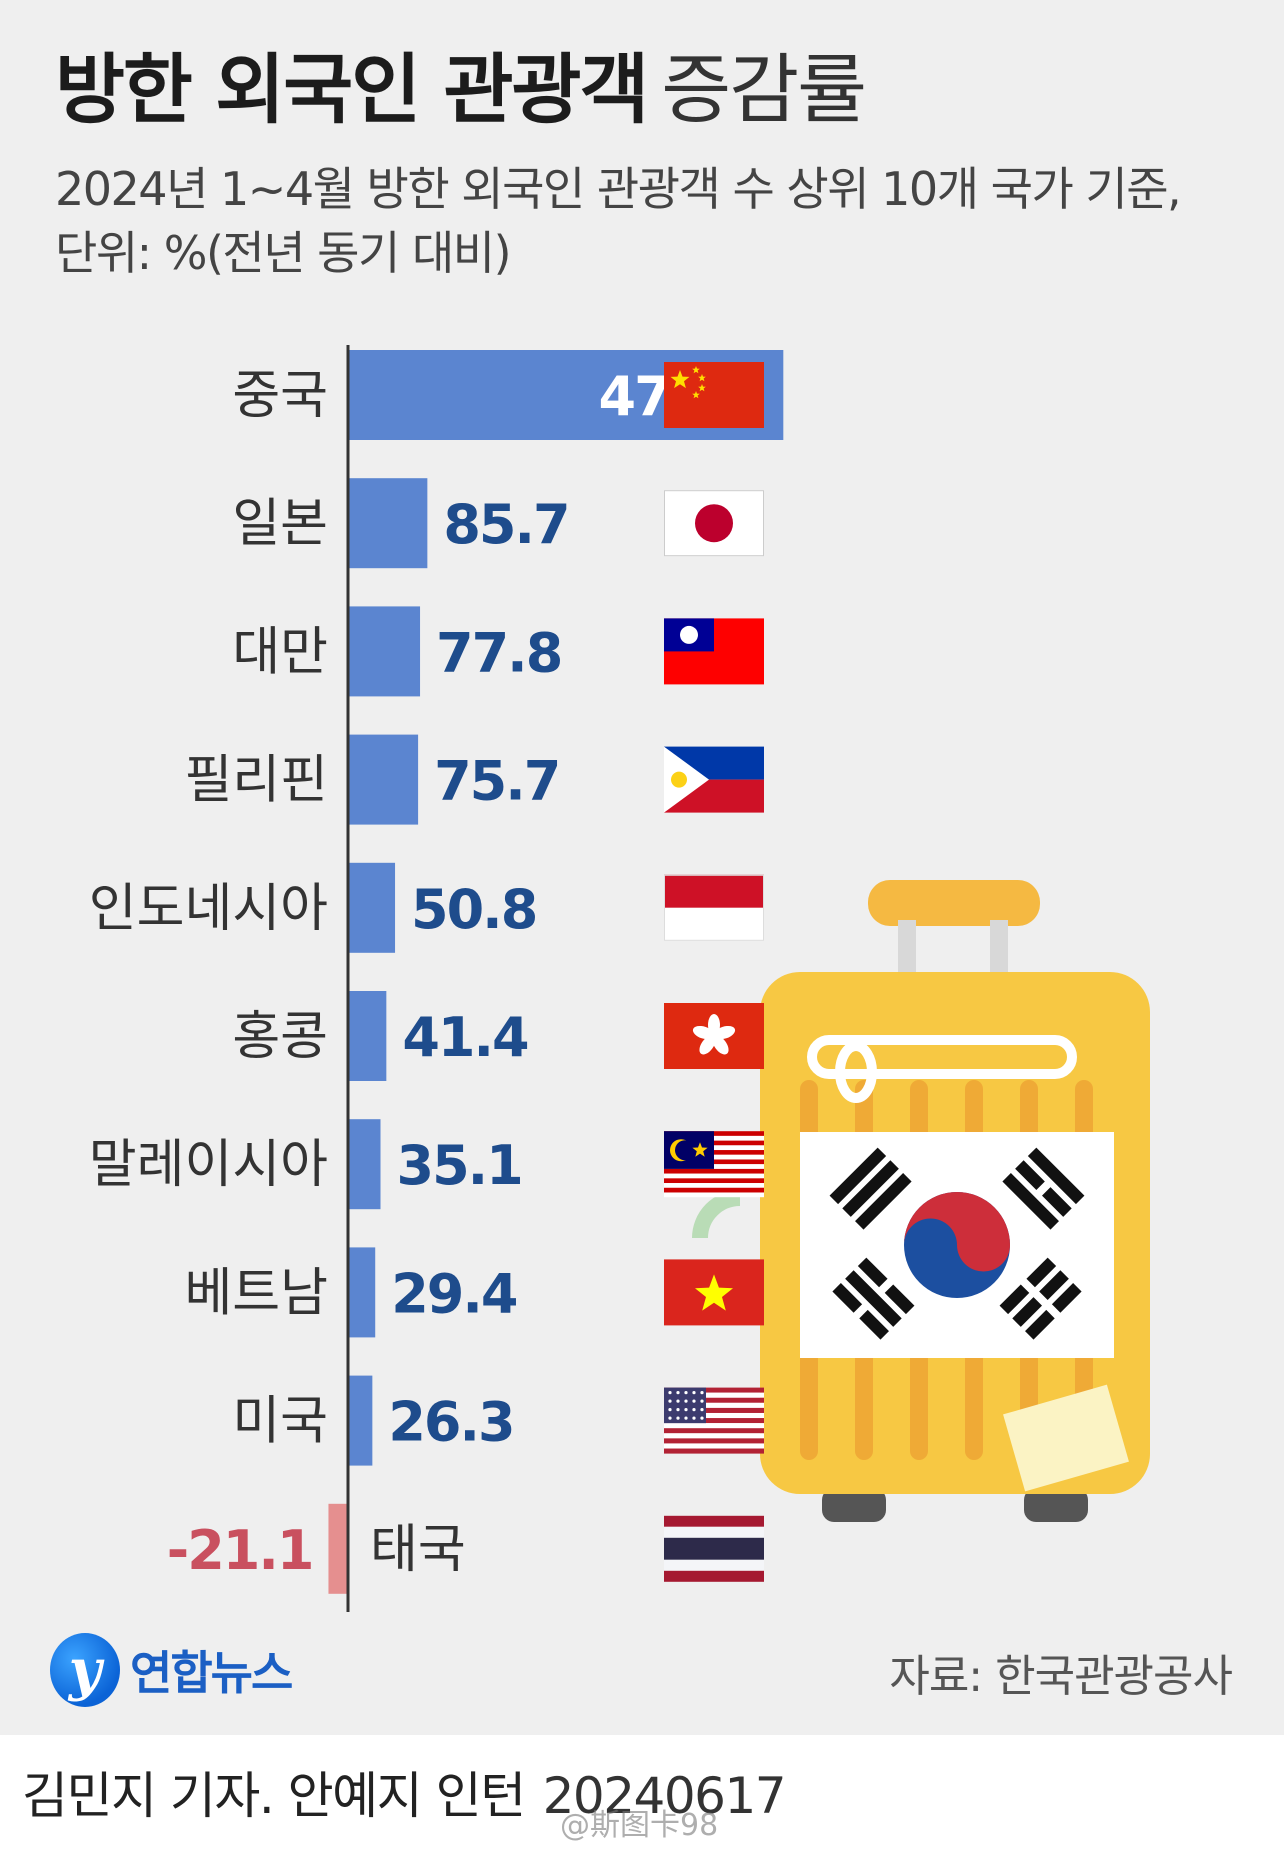  I want to click on title-sub: 증감률, so click(764, 89).